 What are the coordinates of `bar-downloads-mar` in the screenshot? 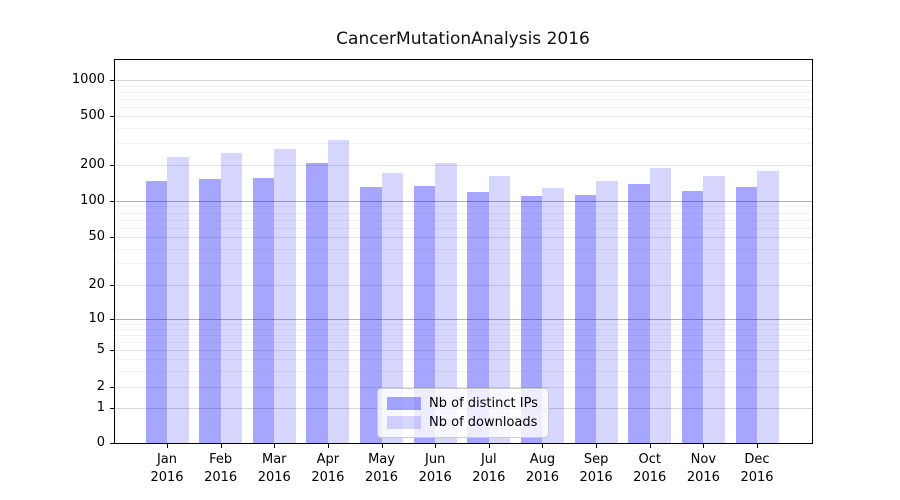 It's located at (285, 296).